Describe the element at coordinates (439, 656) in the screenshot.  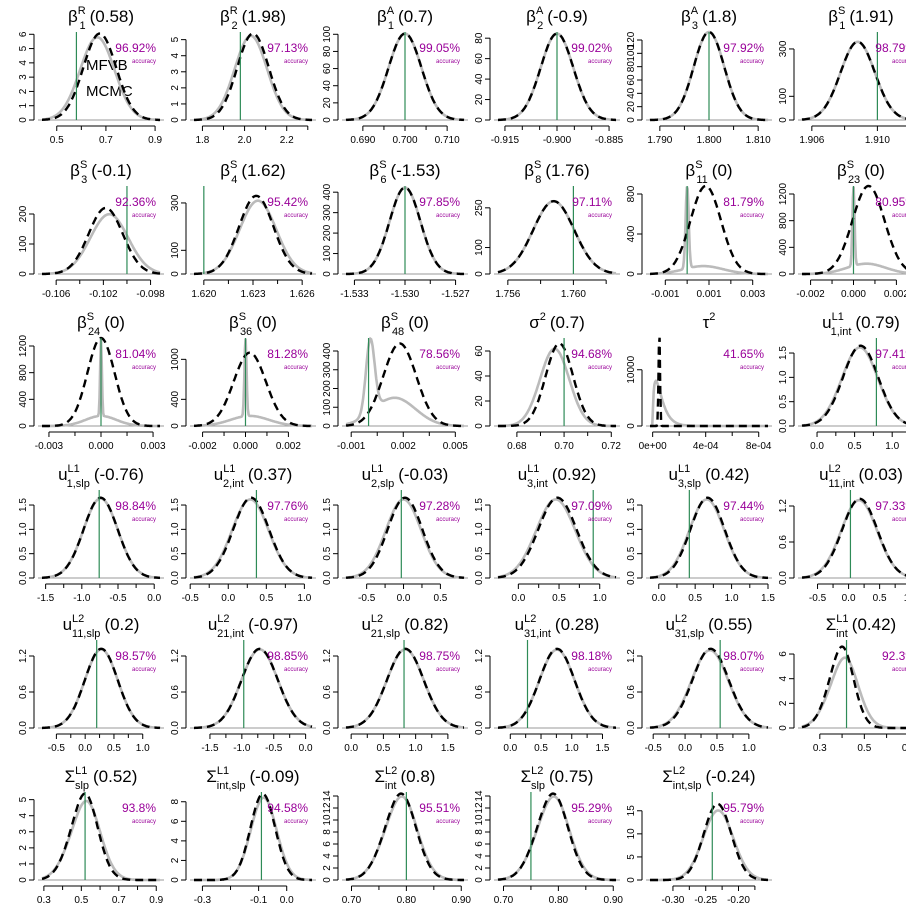
I see `accuracy-value: 98.75%` at that location.